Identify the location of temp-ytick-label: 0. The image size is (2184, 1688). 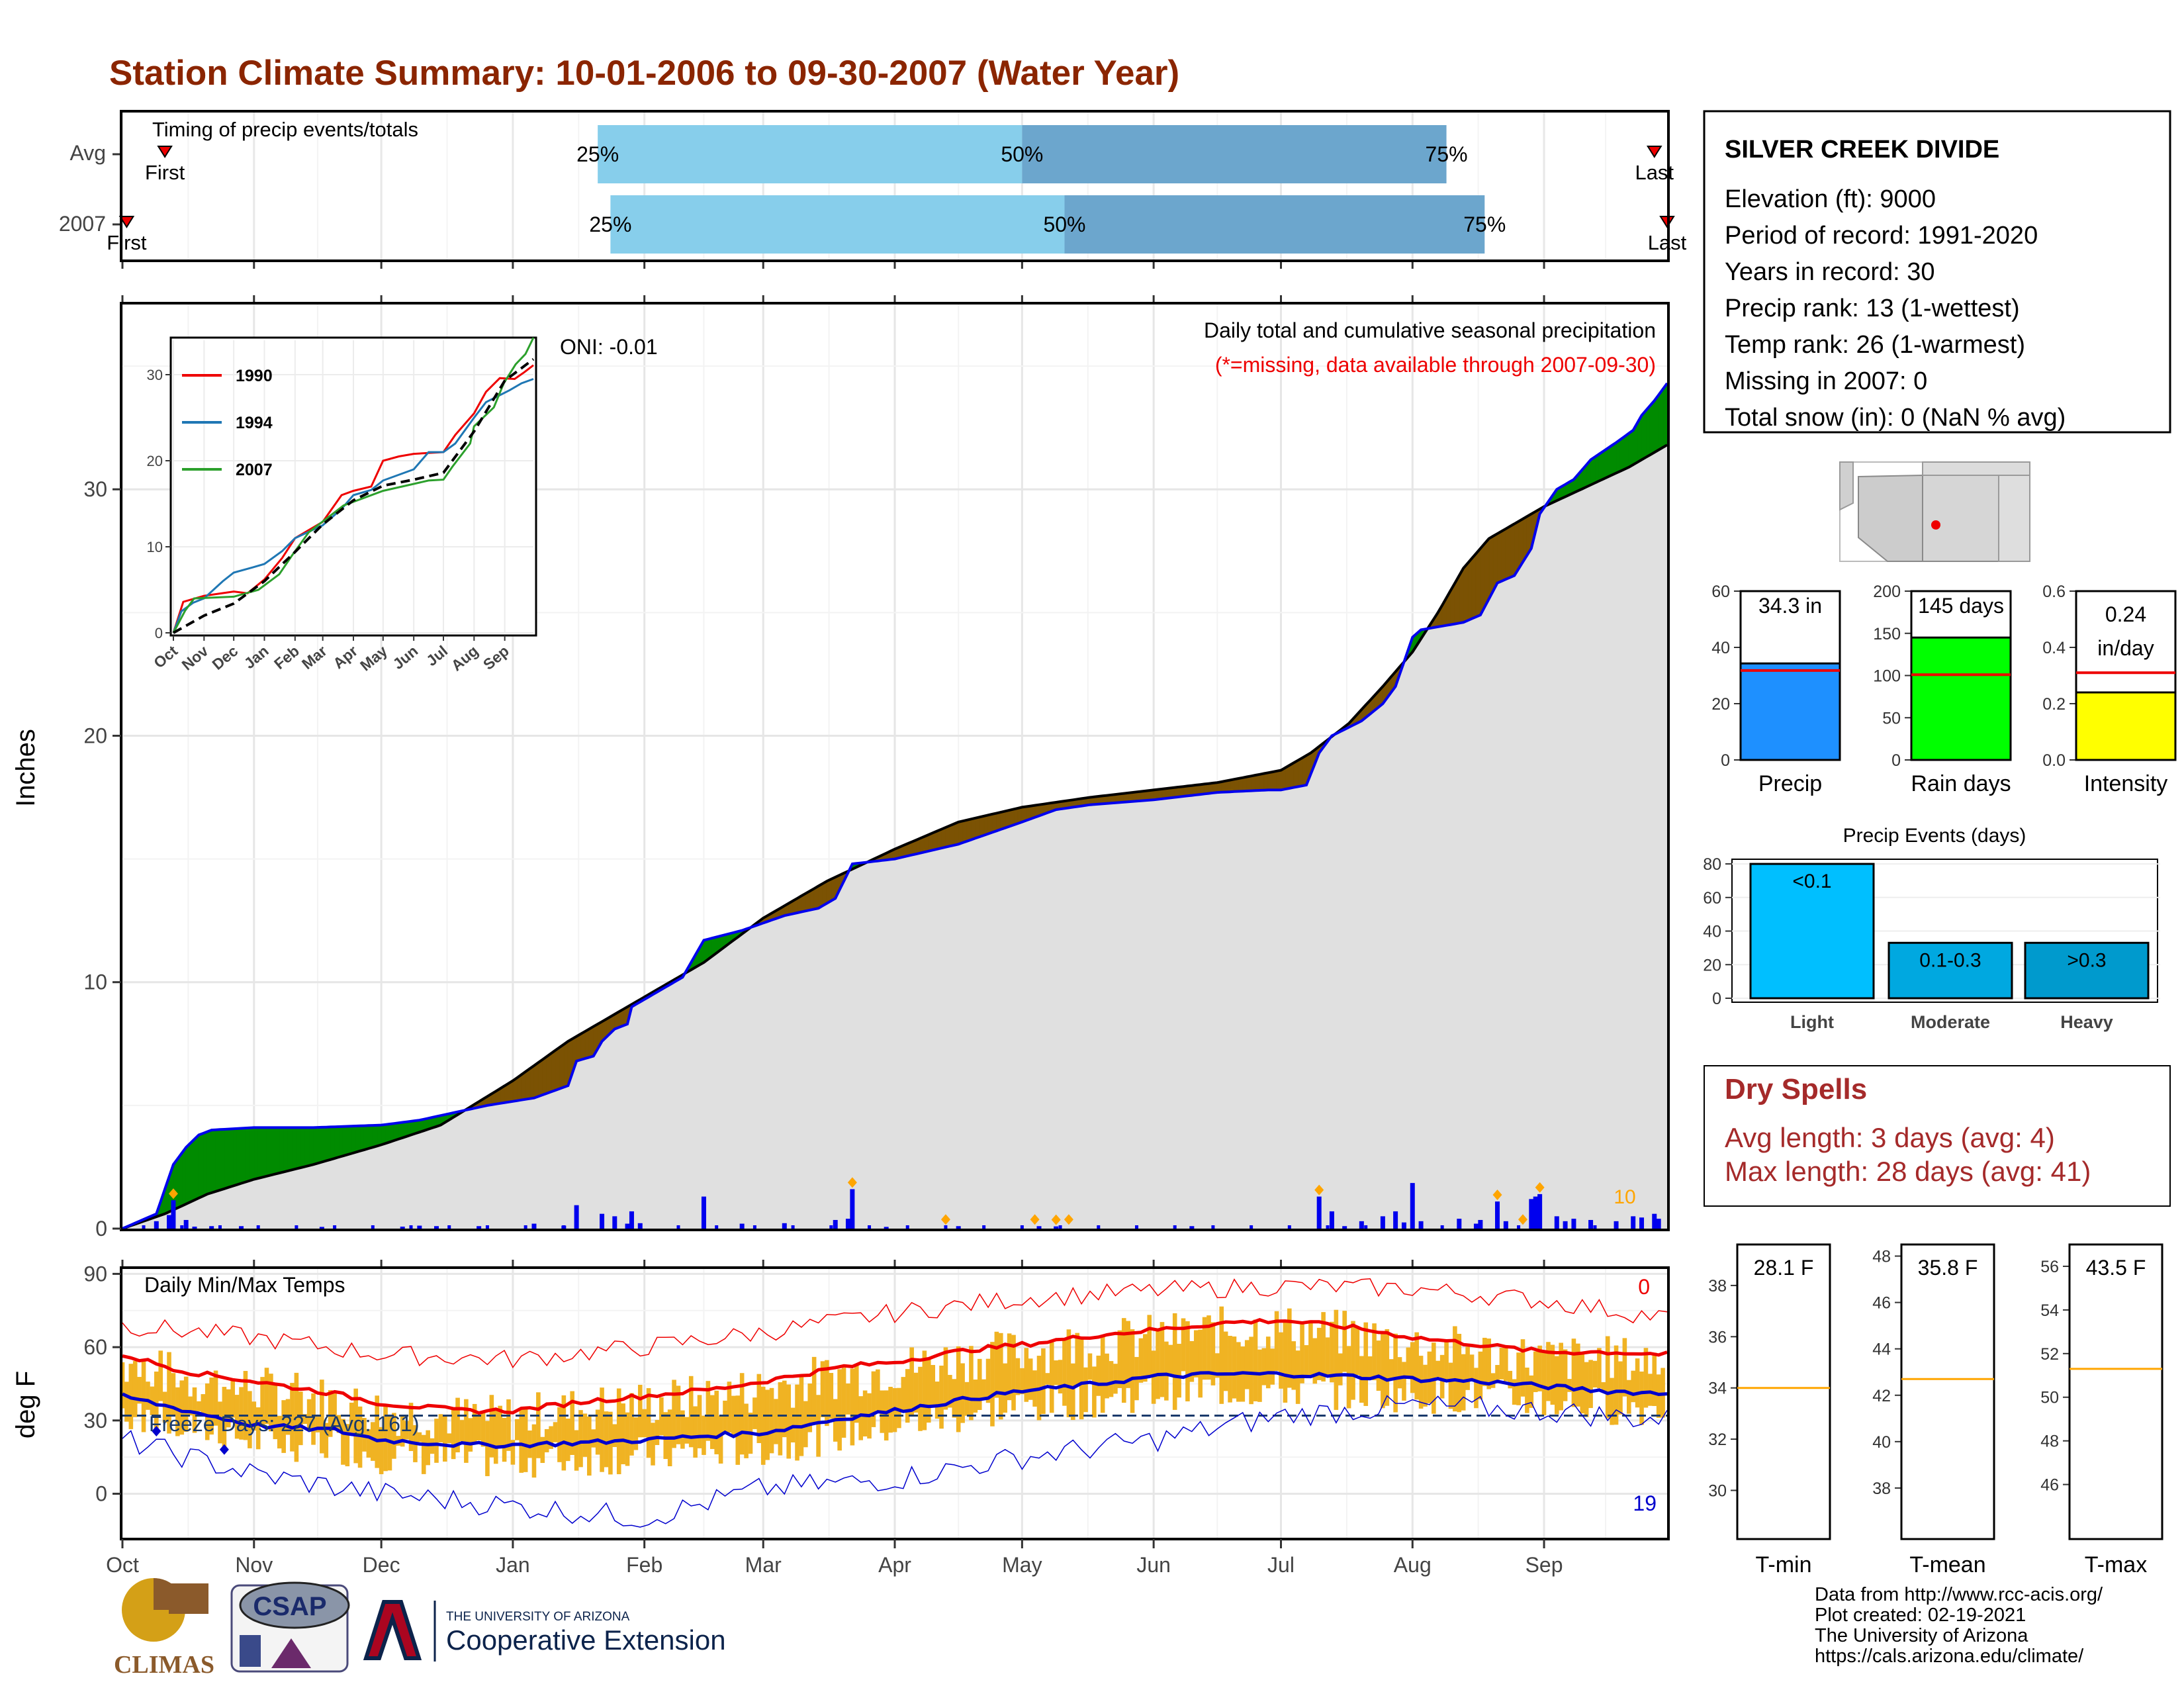
(101, 1494).